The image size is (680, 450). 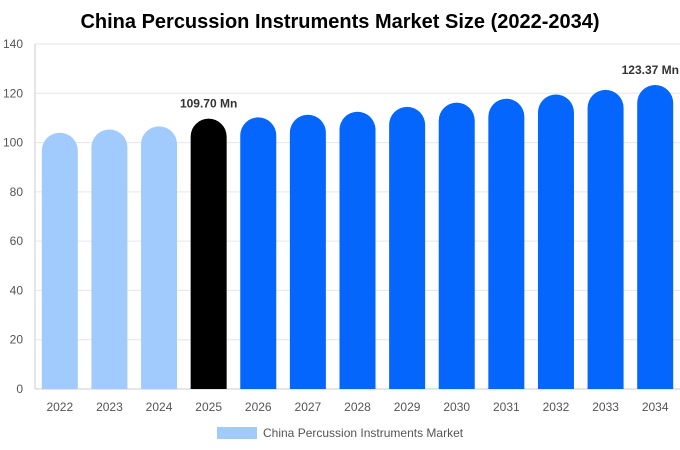 I want to click on y-tick-label: 60, so click(x=17, y=241).